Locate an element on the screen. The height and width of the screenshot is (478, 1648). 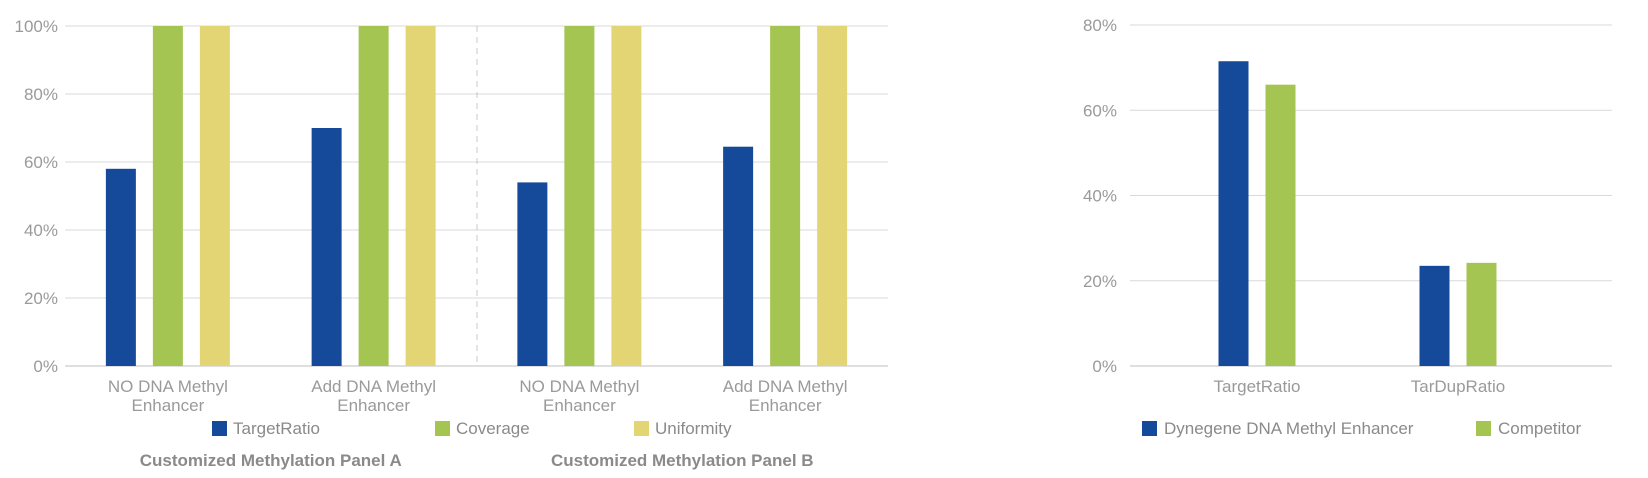
legend-label: TargetRatio is located at coordinates (276, 428).